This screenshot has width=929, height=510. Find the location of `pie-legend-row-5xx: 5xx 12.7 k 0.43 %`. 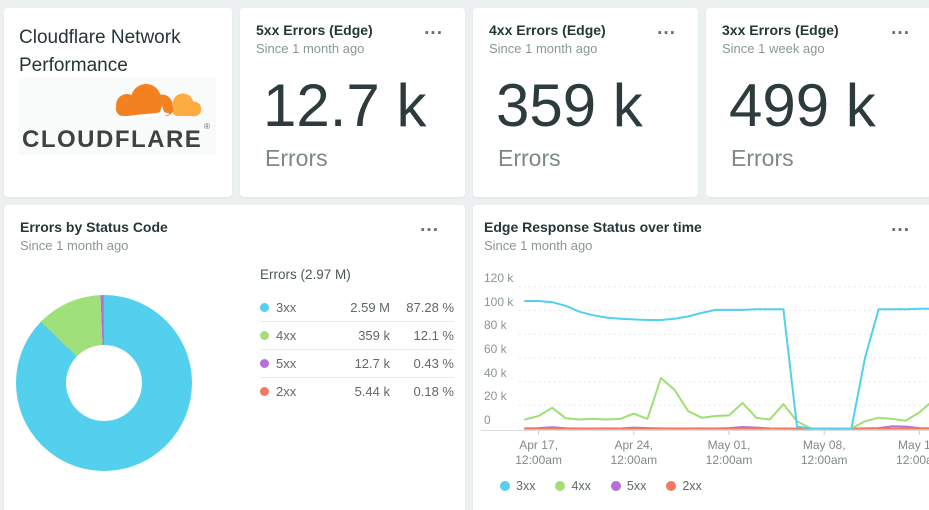

pie-legend-row-5xx: 5xx 12.7 k 0.43 % is located at coordinates (357, 363).